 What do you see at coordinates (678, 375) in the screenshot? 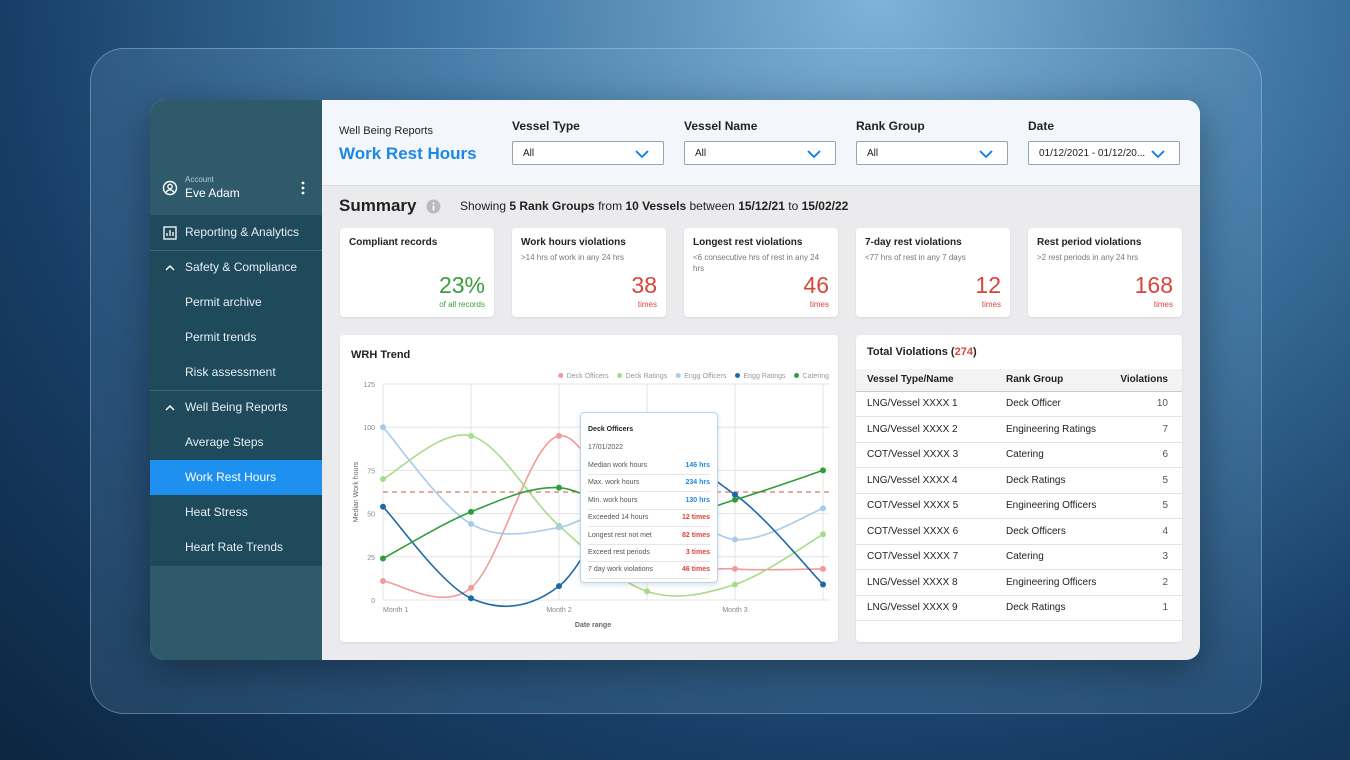
I see `legend-swatch` at bounding box center [678, 375].